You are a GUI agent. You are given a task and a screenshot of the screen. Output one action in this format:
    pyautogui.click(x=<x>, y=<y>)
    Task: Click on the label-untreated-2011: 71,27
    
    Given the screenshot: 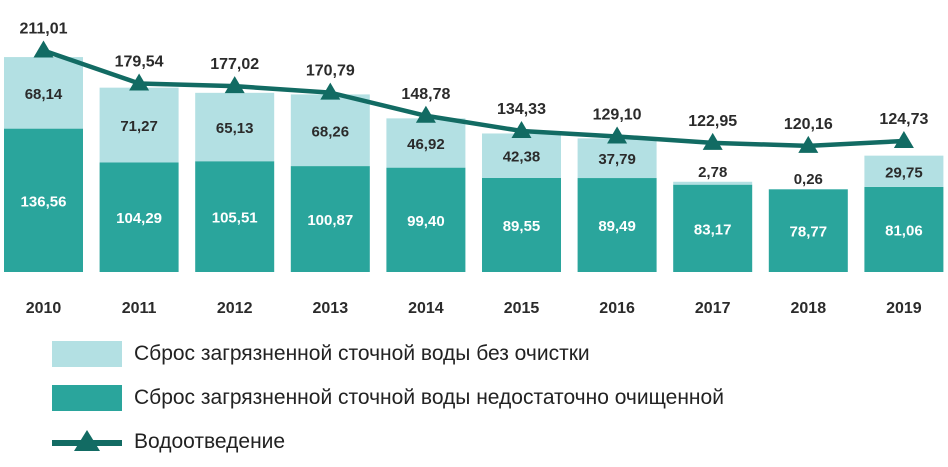 What is the action you would take?
    pyautogui.click(x=139, y=126)
    